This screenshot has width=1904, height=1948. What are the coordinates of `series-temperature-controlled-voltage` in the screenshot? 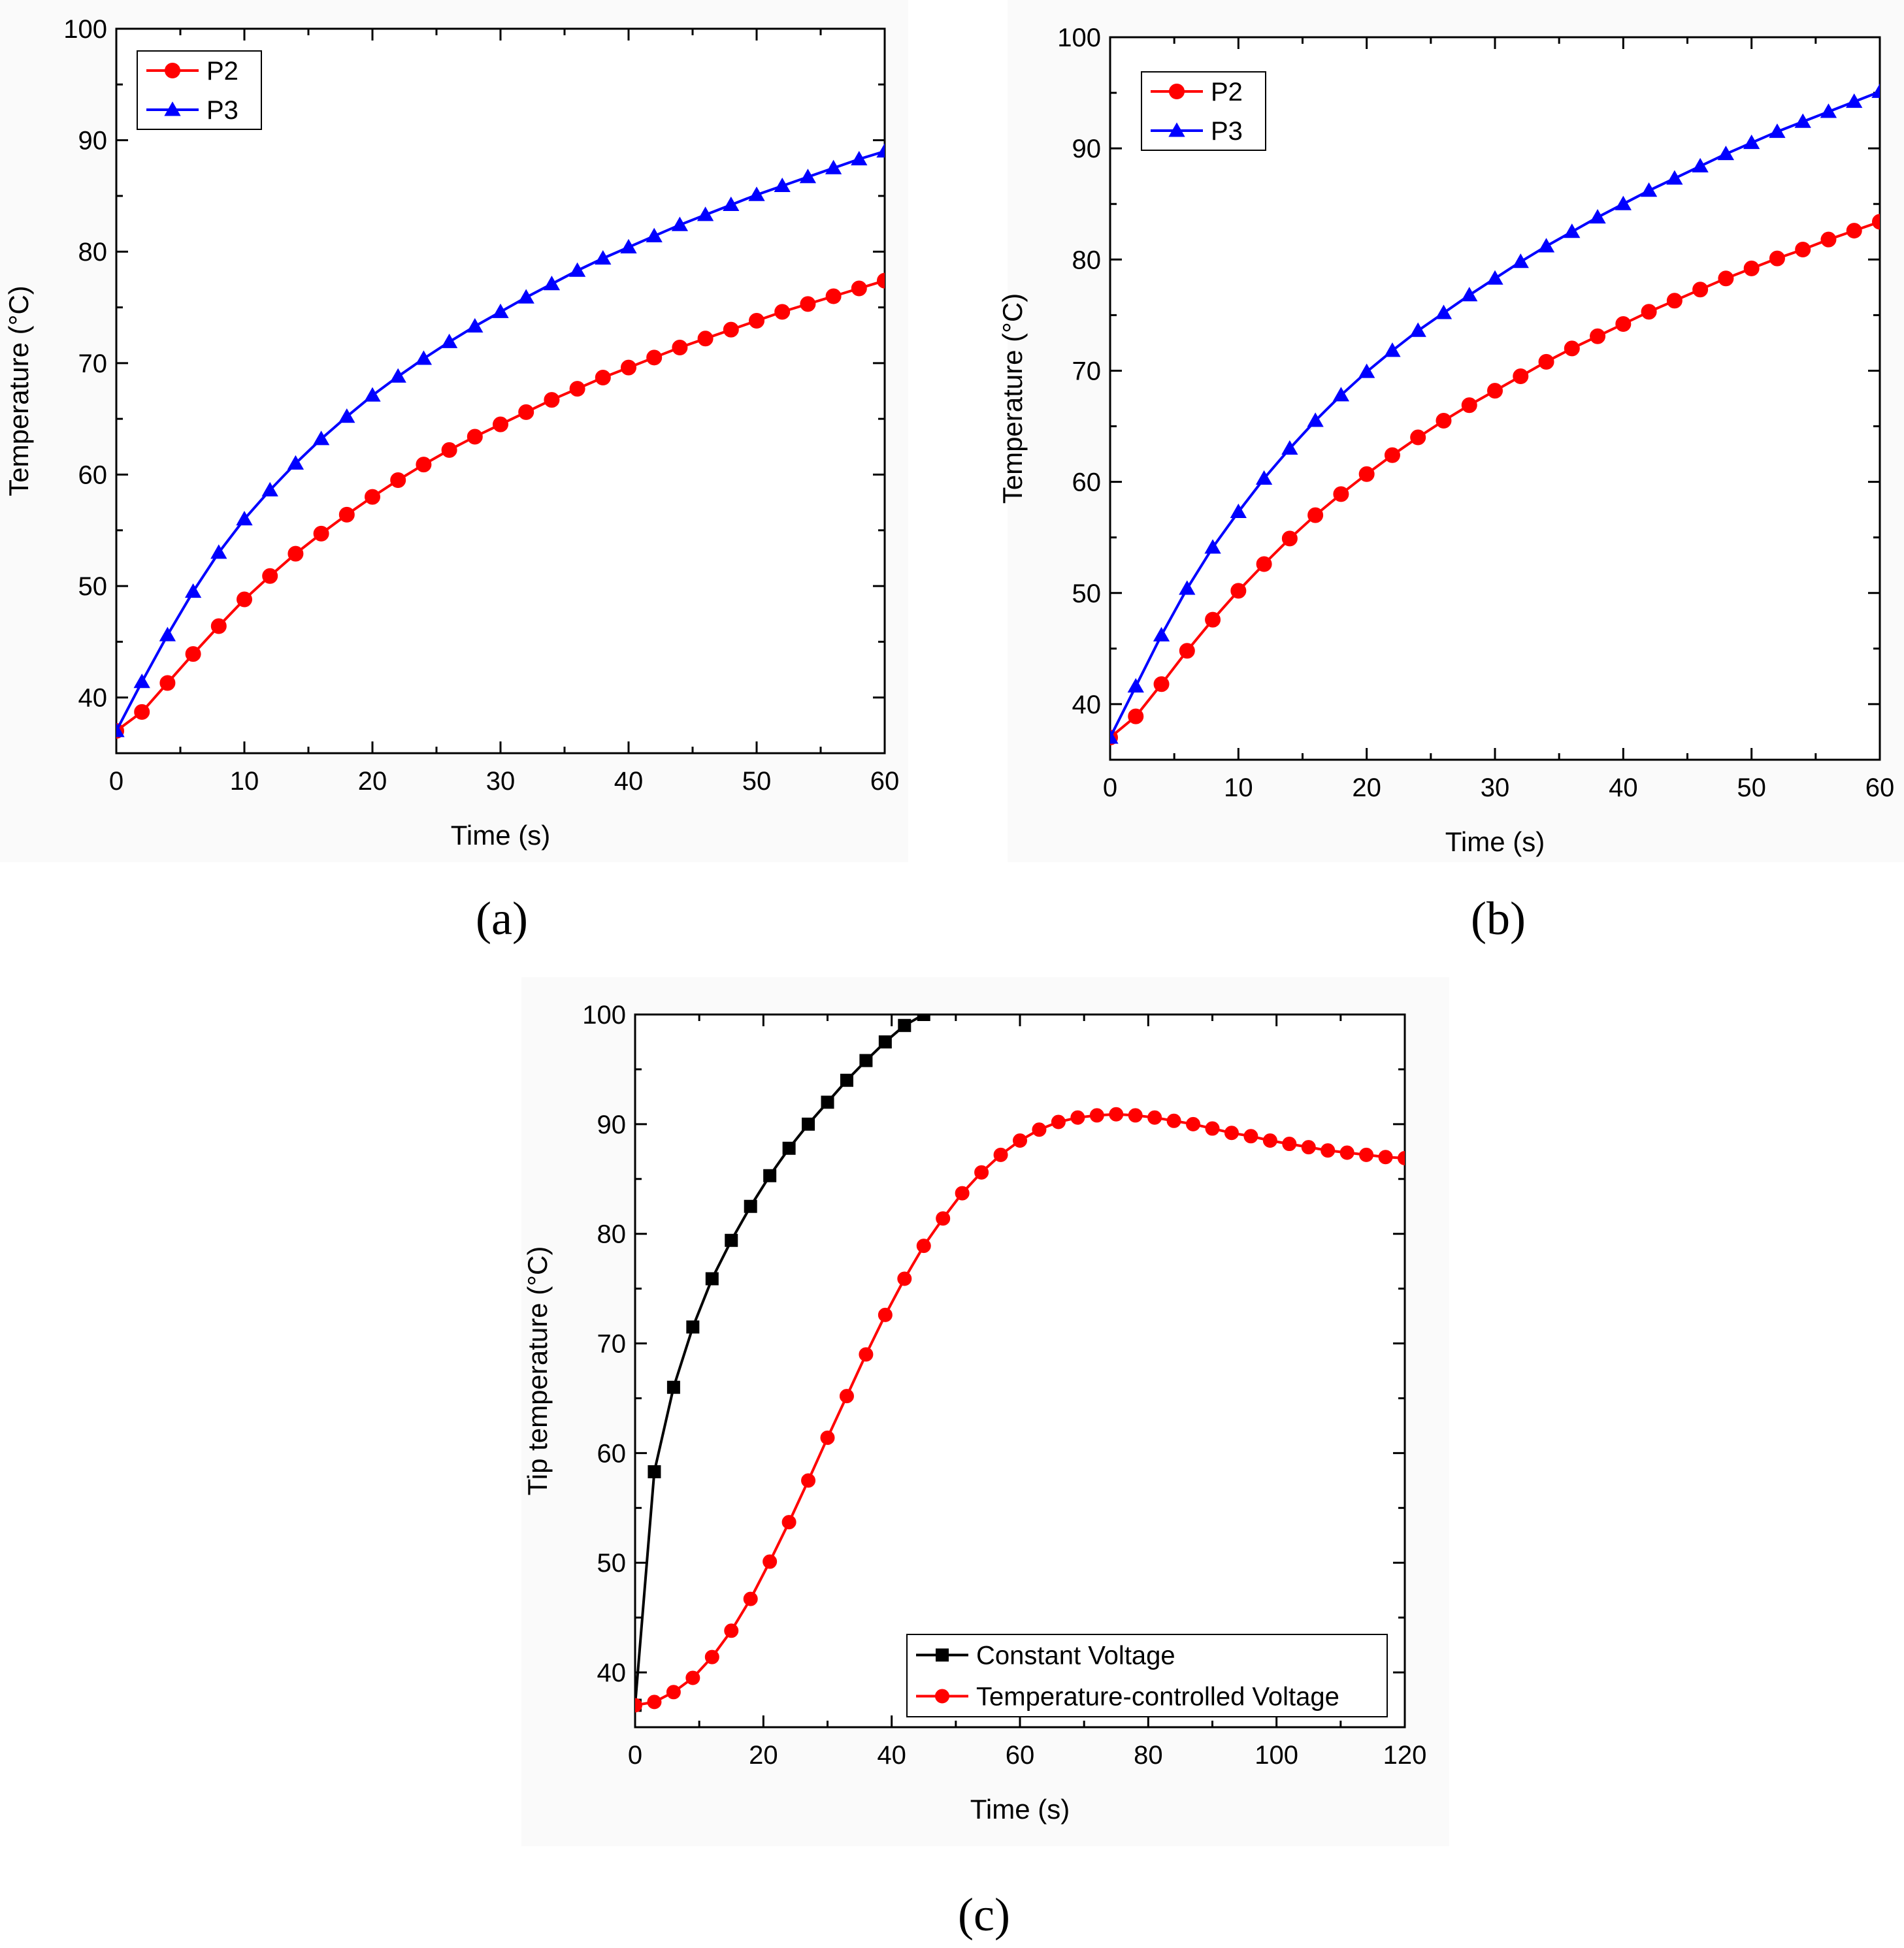 It's located at (1020, 1410).